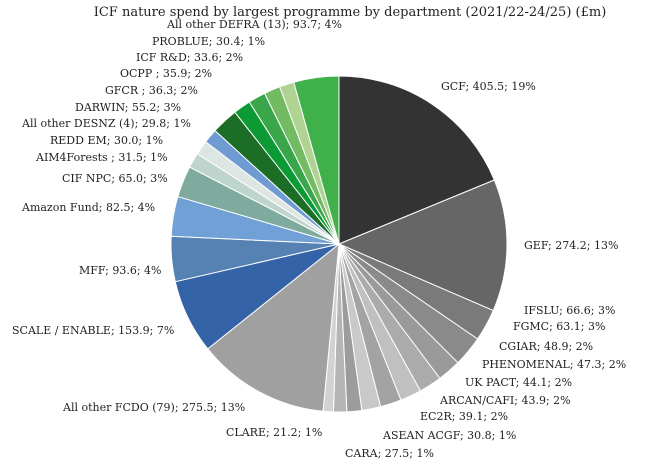 The image size is (652, 465). What do you see at coordinates (273, 327) in the screenshot?
I see `pie-slice-all-other-fcdo-79-` at bounding box center [273, 327].